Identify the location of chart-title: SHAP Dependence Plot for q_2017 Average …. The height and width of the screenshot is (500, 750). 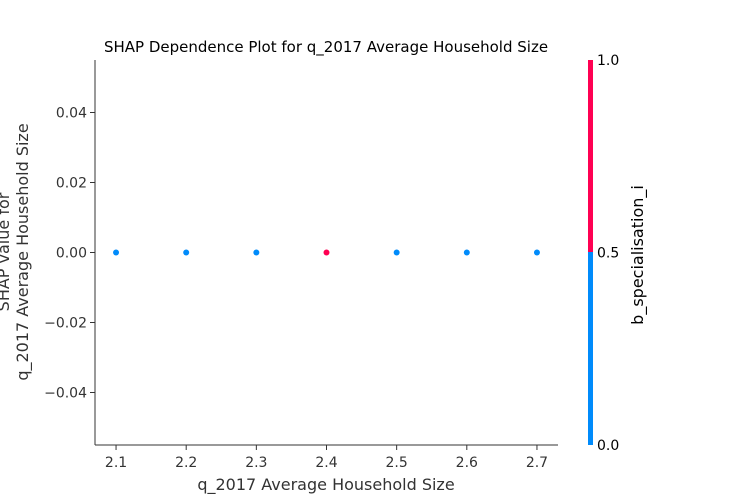
(326, 47).